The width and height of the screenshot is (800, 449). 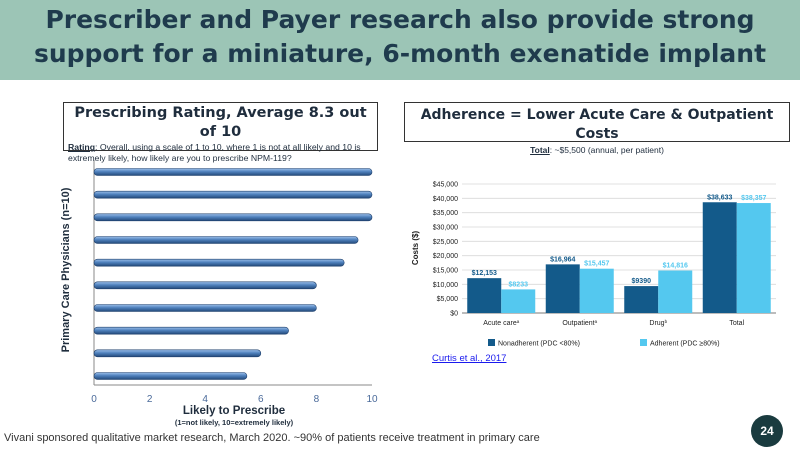 I want to click on category-label: Outpatienta, so click(x=579, y=323).